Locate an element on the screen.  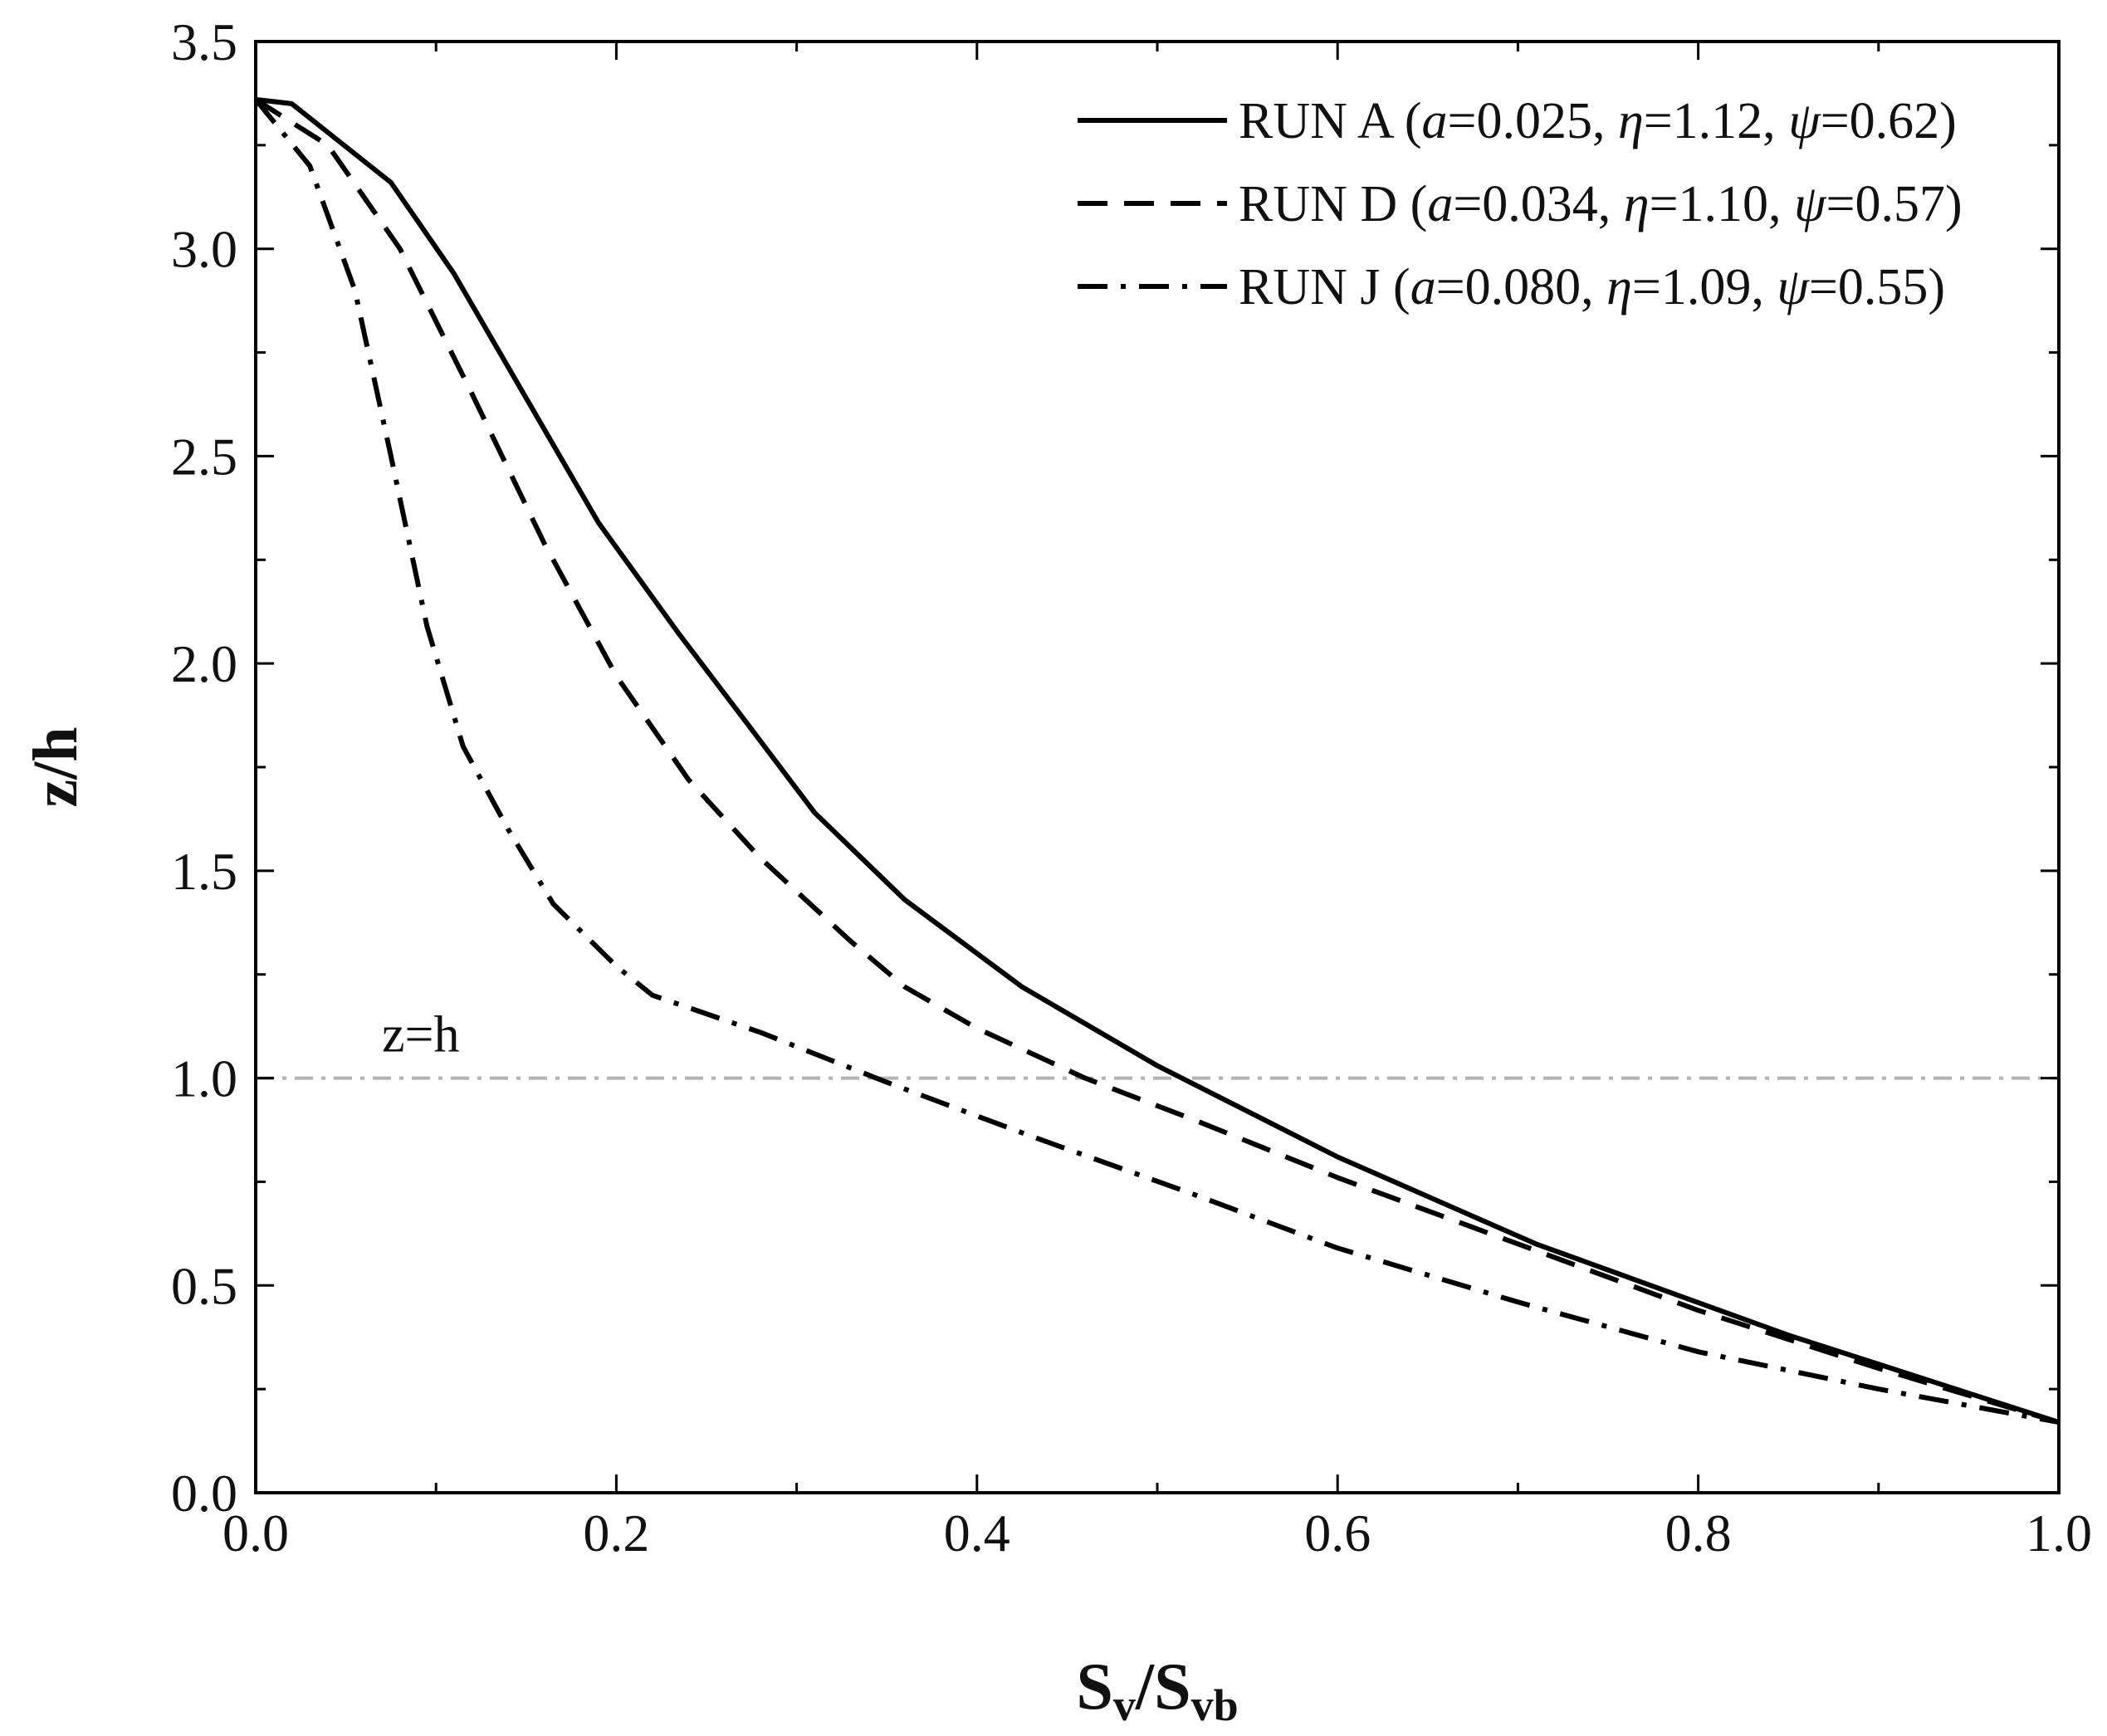
y-tick-label: 1.0 is located at coordinates (204, 1078).